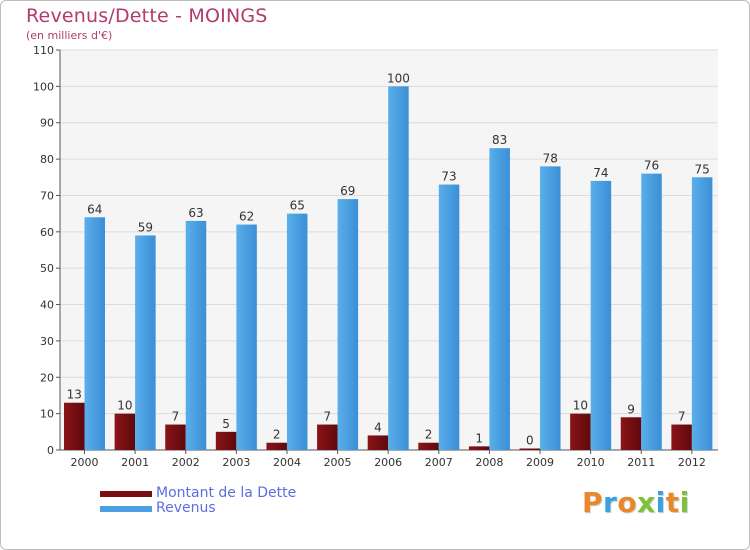  I want to click on y-tick-label: 30, so click(47, 341).